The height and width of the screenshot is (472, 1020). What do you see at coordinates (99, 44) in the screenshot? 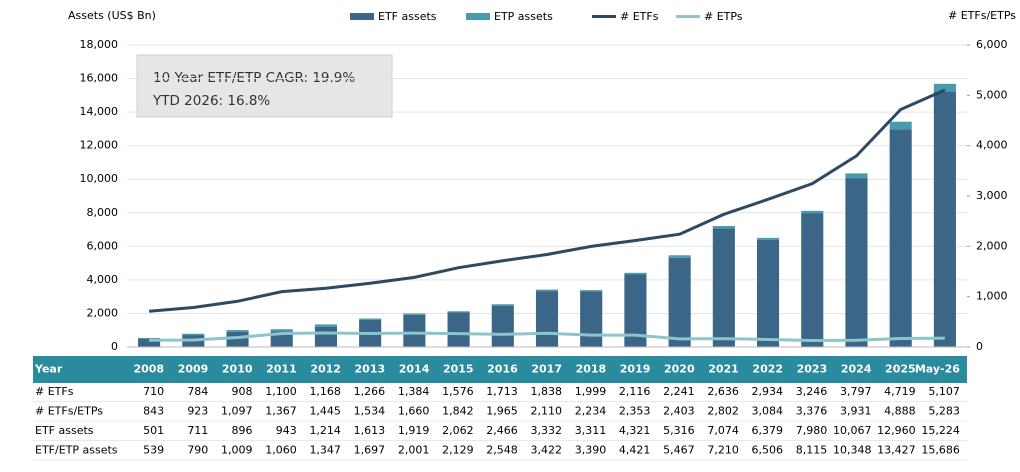
I see `y-tick-label: 18,000` at bounding box center [99, 44].